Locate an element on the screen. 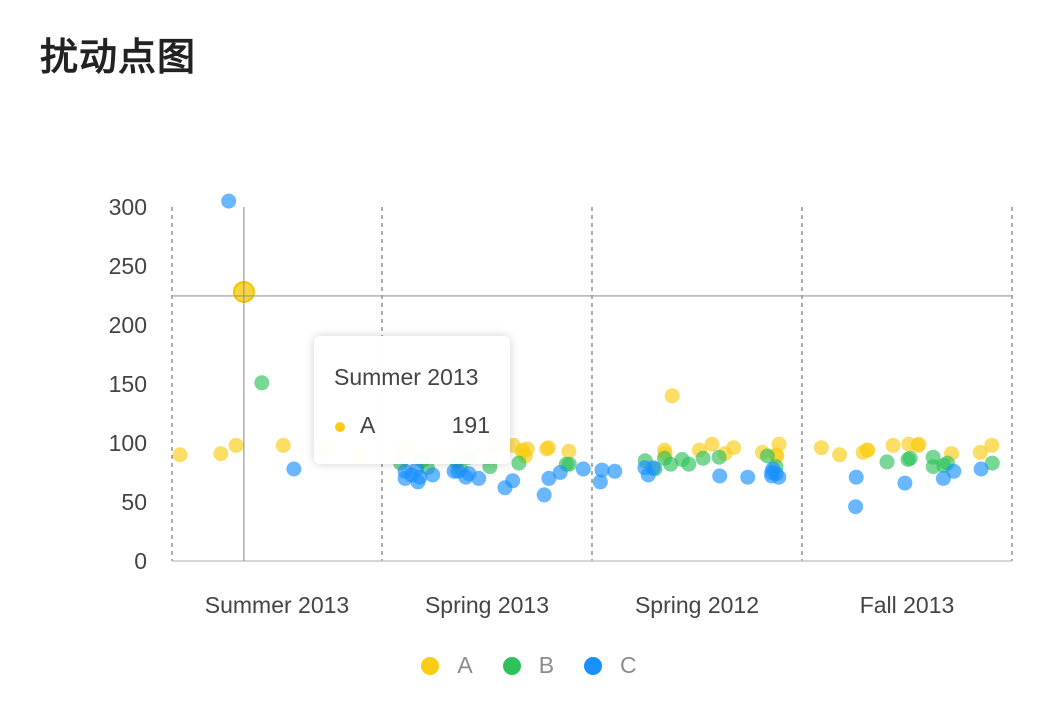 This screenshot has width=1058, height=706. legend-label-a: A is located at coordinates (465, 665).